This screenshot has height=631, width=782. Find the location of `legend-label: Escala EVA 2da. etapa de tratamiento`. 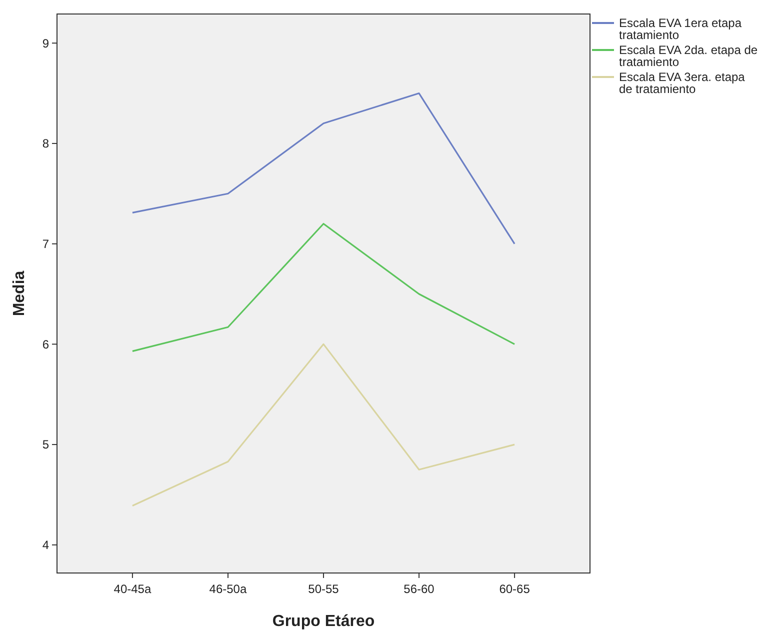

legend-label: Escala EVA 2da. etapa de tratamiento is located at coordinates (688, 56).